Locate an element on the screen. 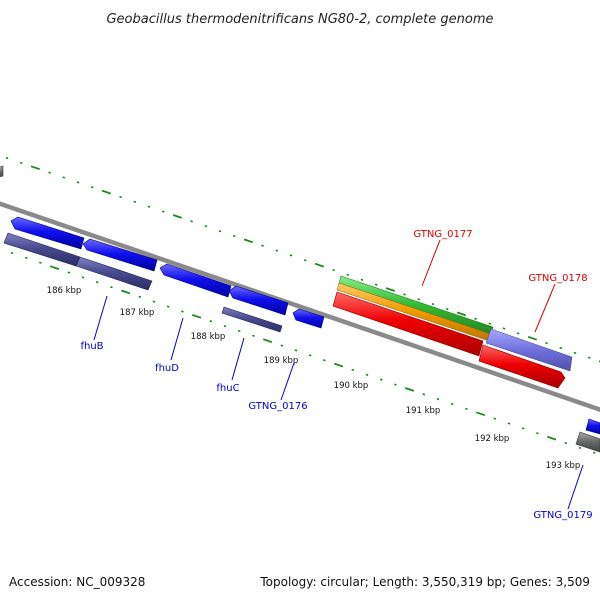 This screenshot has height=600, width=600. gene-label-GTNG_0176: GTNG_0176 is located at coordinates (277, 406).